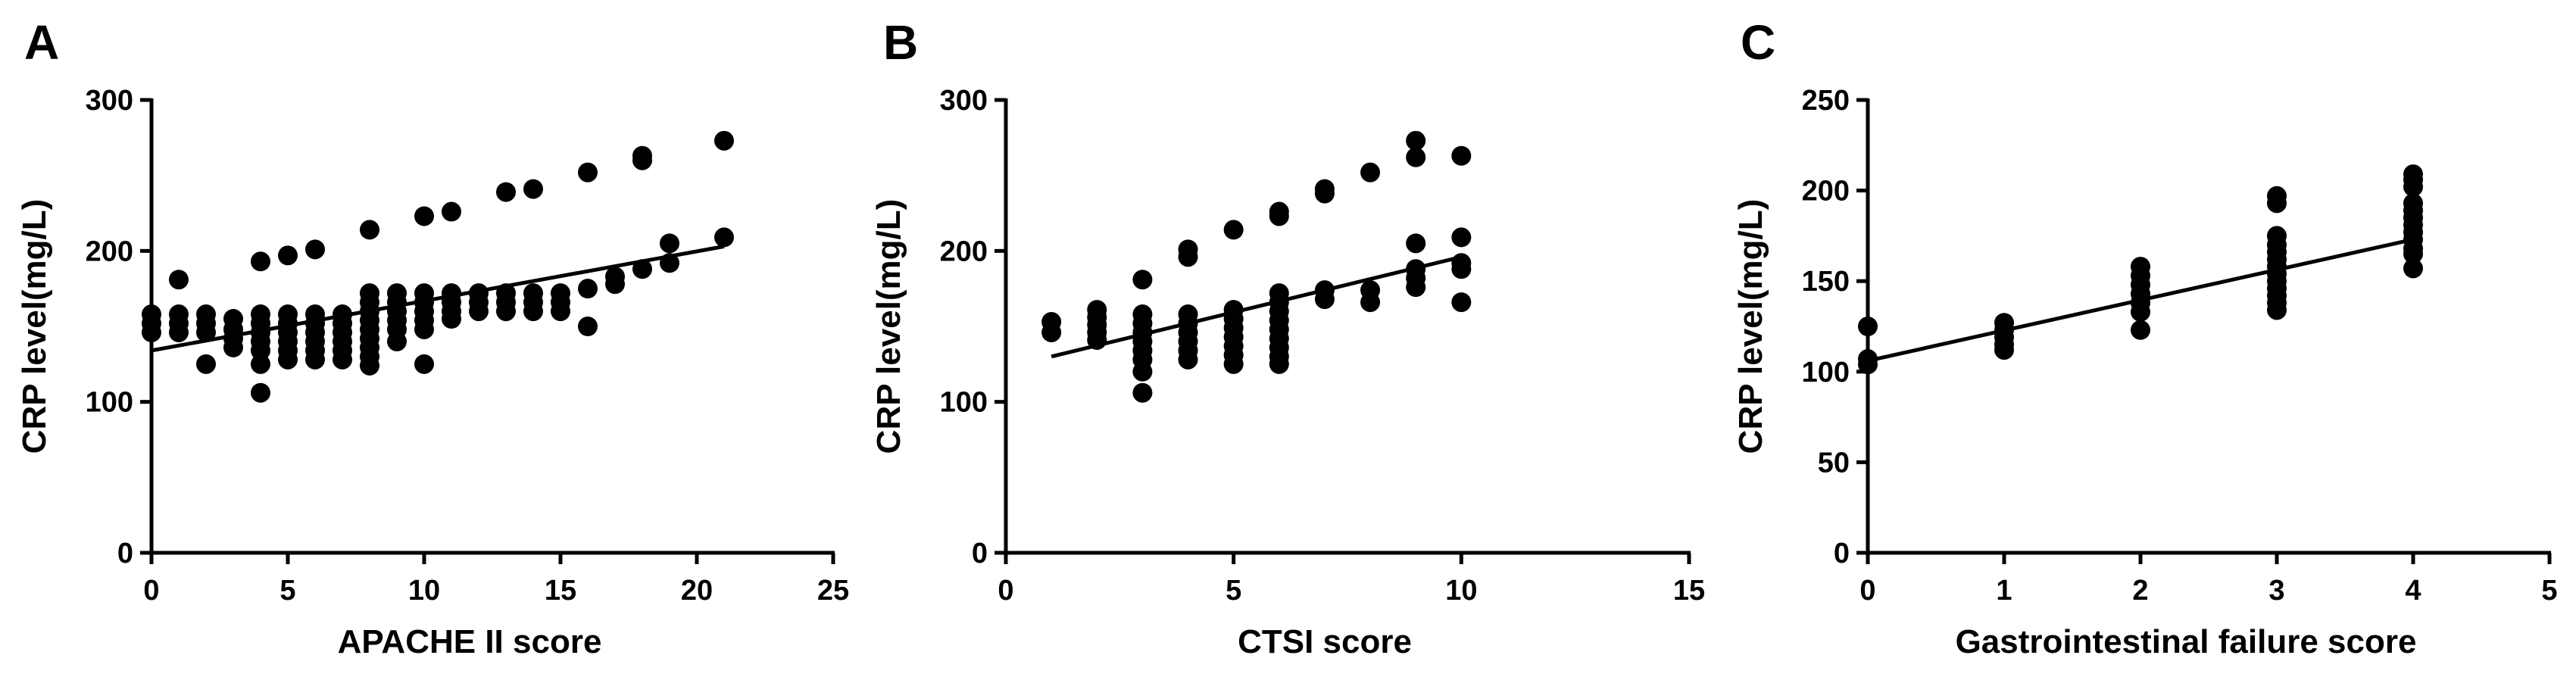  Describe the element at coordinates (2186, 641) in the screenshot. I see `x-axis-title: Gastrointestinal failure score` at that location.